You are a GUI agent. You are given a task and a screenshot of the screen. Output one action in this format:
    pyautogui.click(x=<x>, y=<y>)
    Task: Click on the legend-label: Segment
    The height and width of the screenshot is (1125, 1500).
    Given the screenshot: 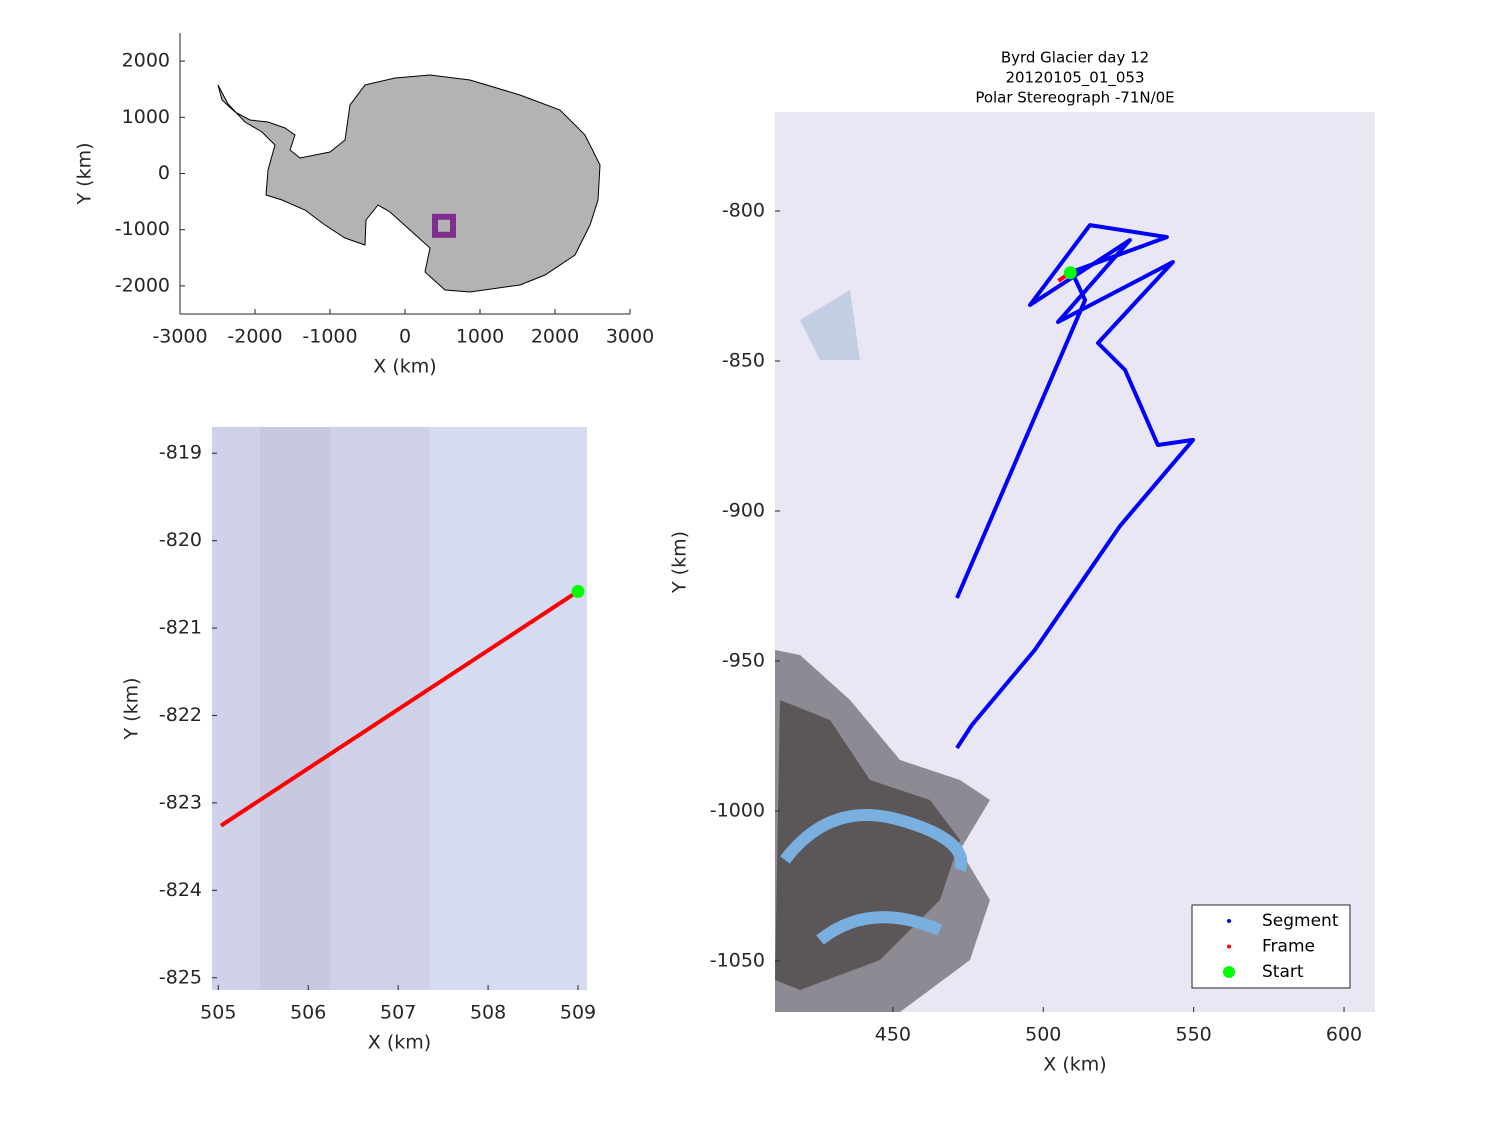 What is the action you would take?
    pyautogui.click(x=1300, y=921)
    